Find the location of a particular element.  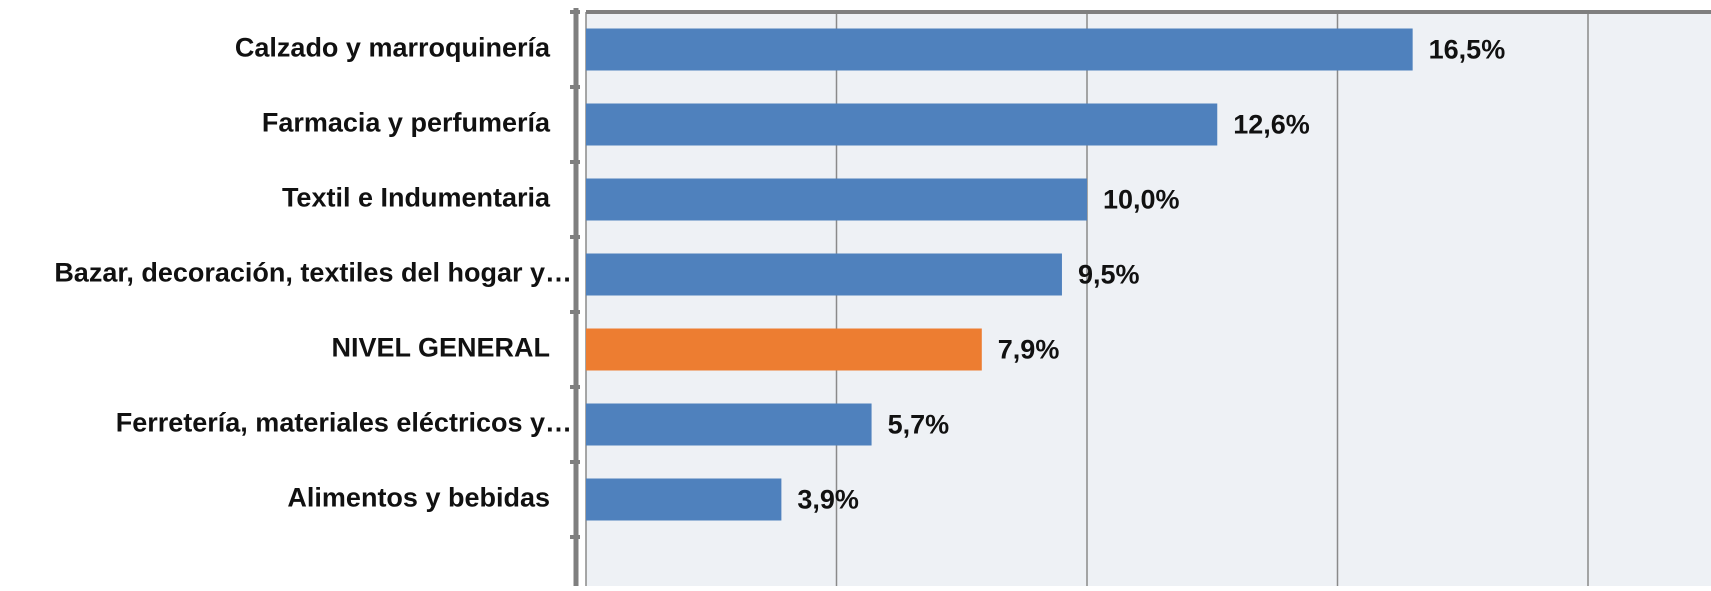

y-tick-label: Textil e Indumentaria is located at coordinates (416, 198).